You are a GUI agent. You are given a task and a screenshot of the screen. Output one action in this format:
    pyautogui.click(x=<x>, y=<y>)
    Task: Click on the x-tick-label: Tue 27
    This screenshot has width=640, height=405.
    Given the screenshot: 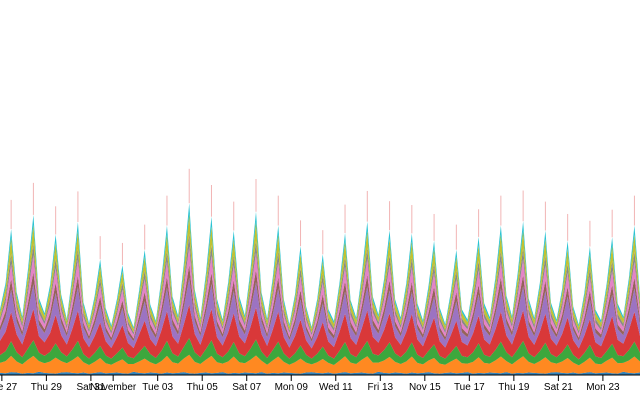 What is the action you would take?
    pyautogui.click(x=9, y=387)
    